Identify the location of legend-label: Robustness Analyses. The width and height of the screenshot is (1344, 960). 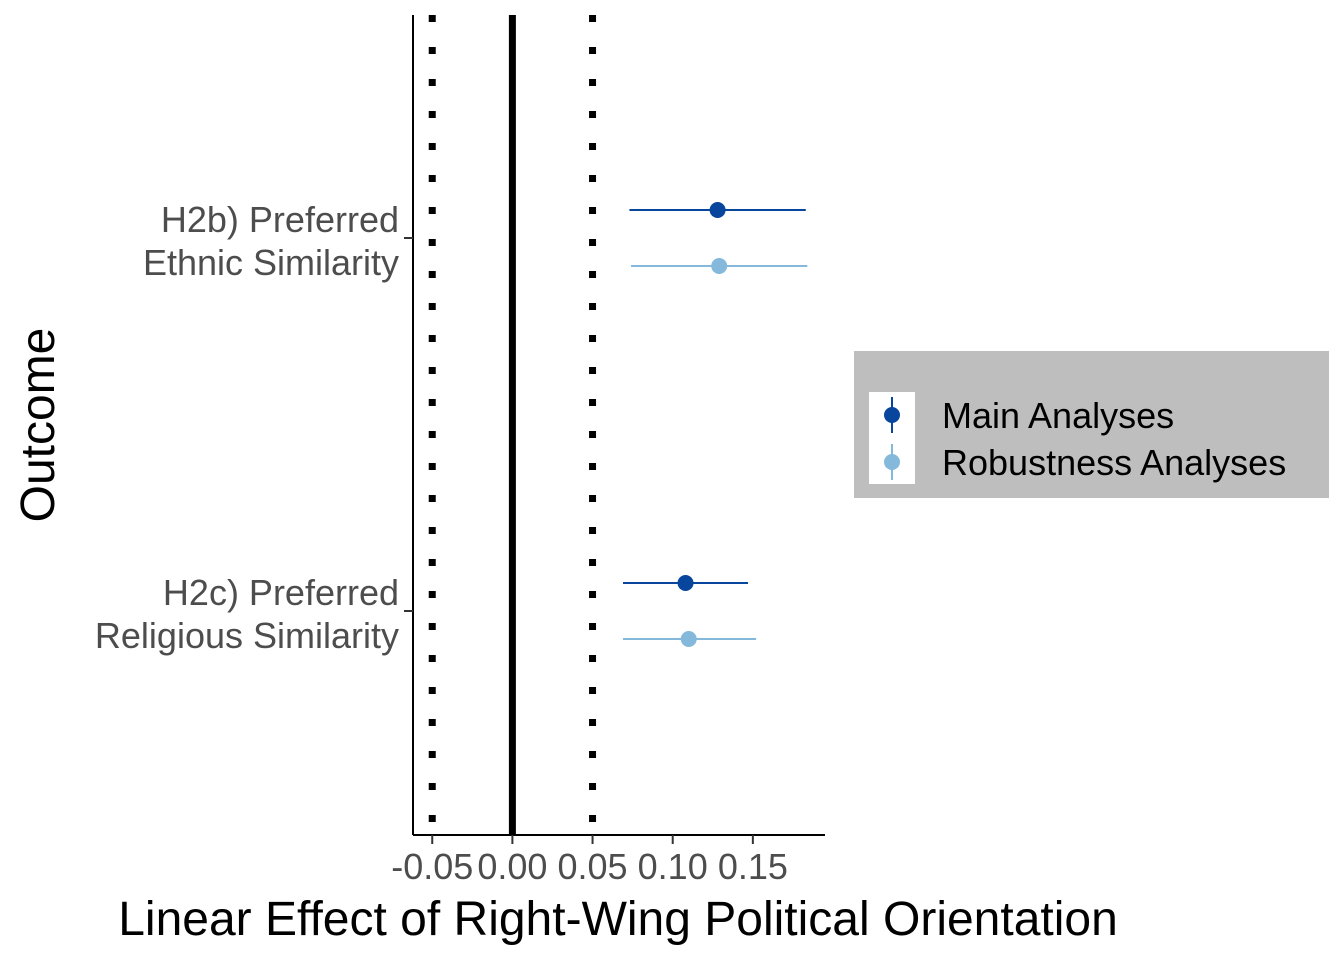
(1114, 462).